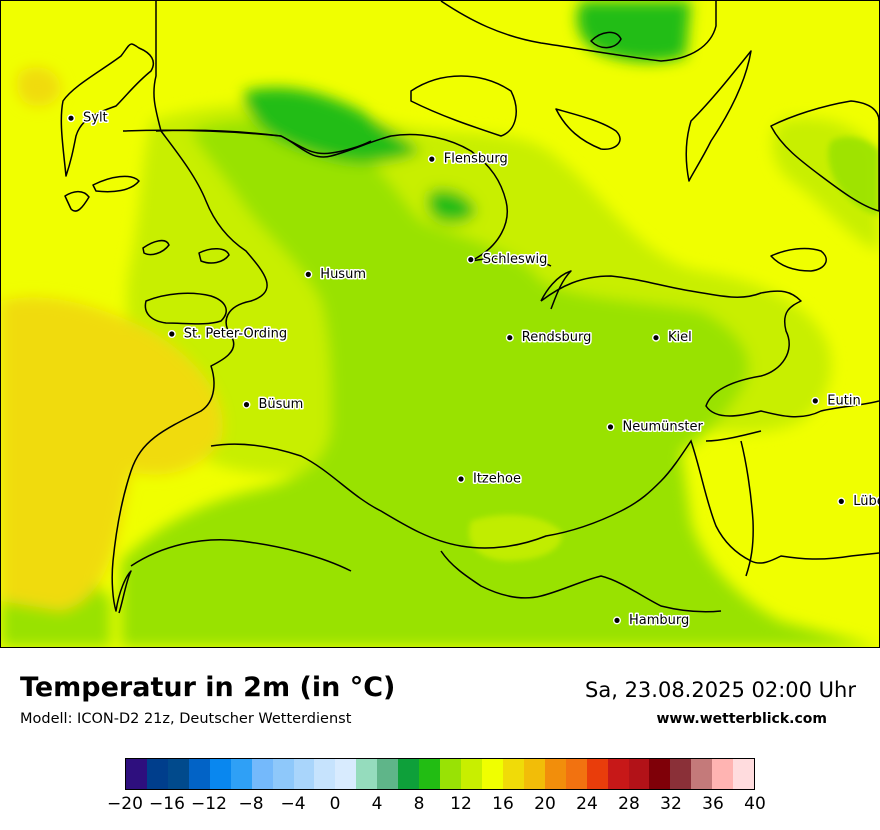 The height and width of the screenshot is (830, 880). What do you see at coordinates (167, 804) in the screenshot?
I see `colorbar-tick-label: −16` at bounding box center [167, 804].